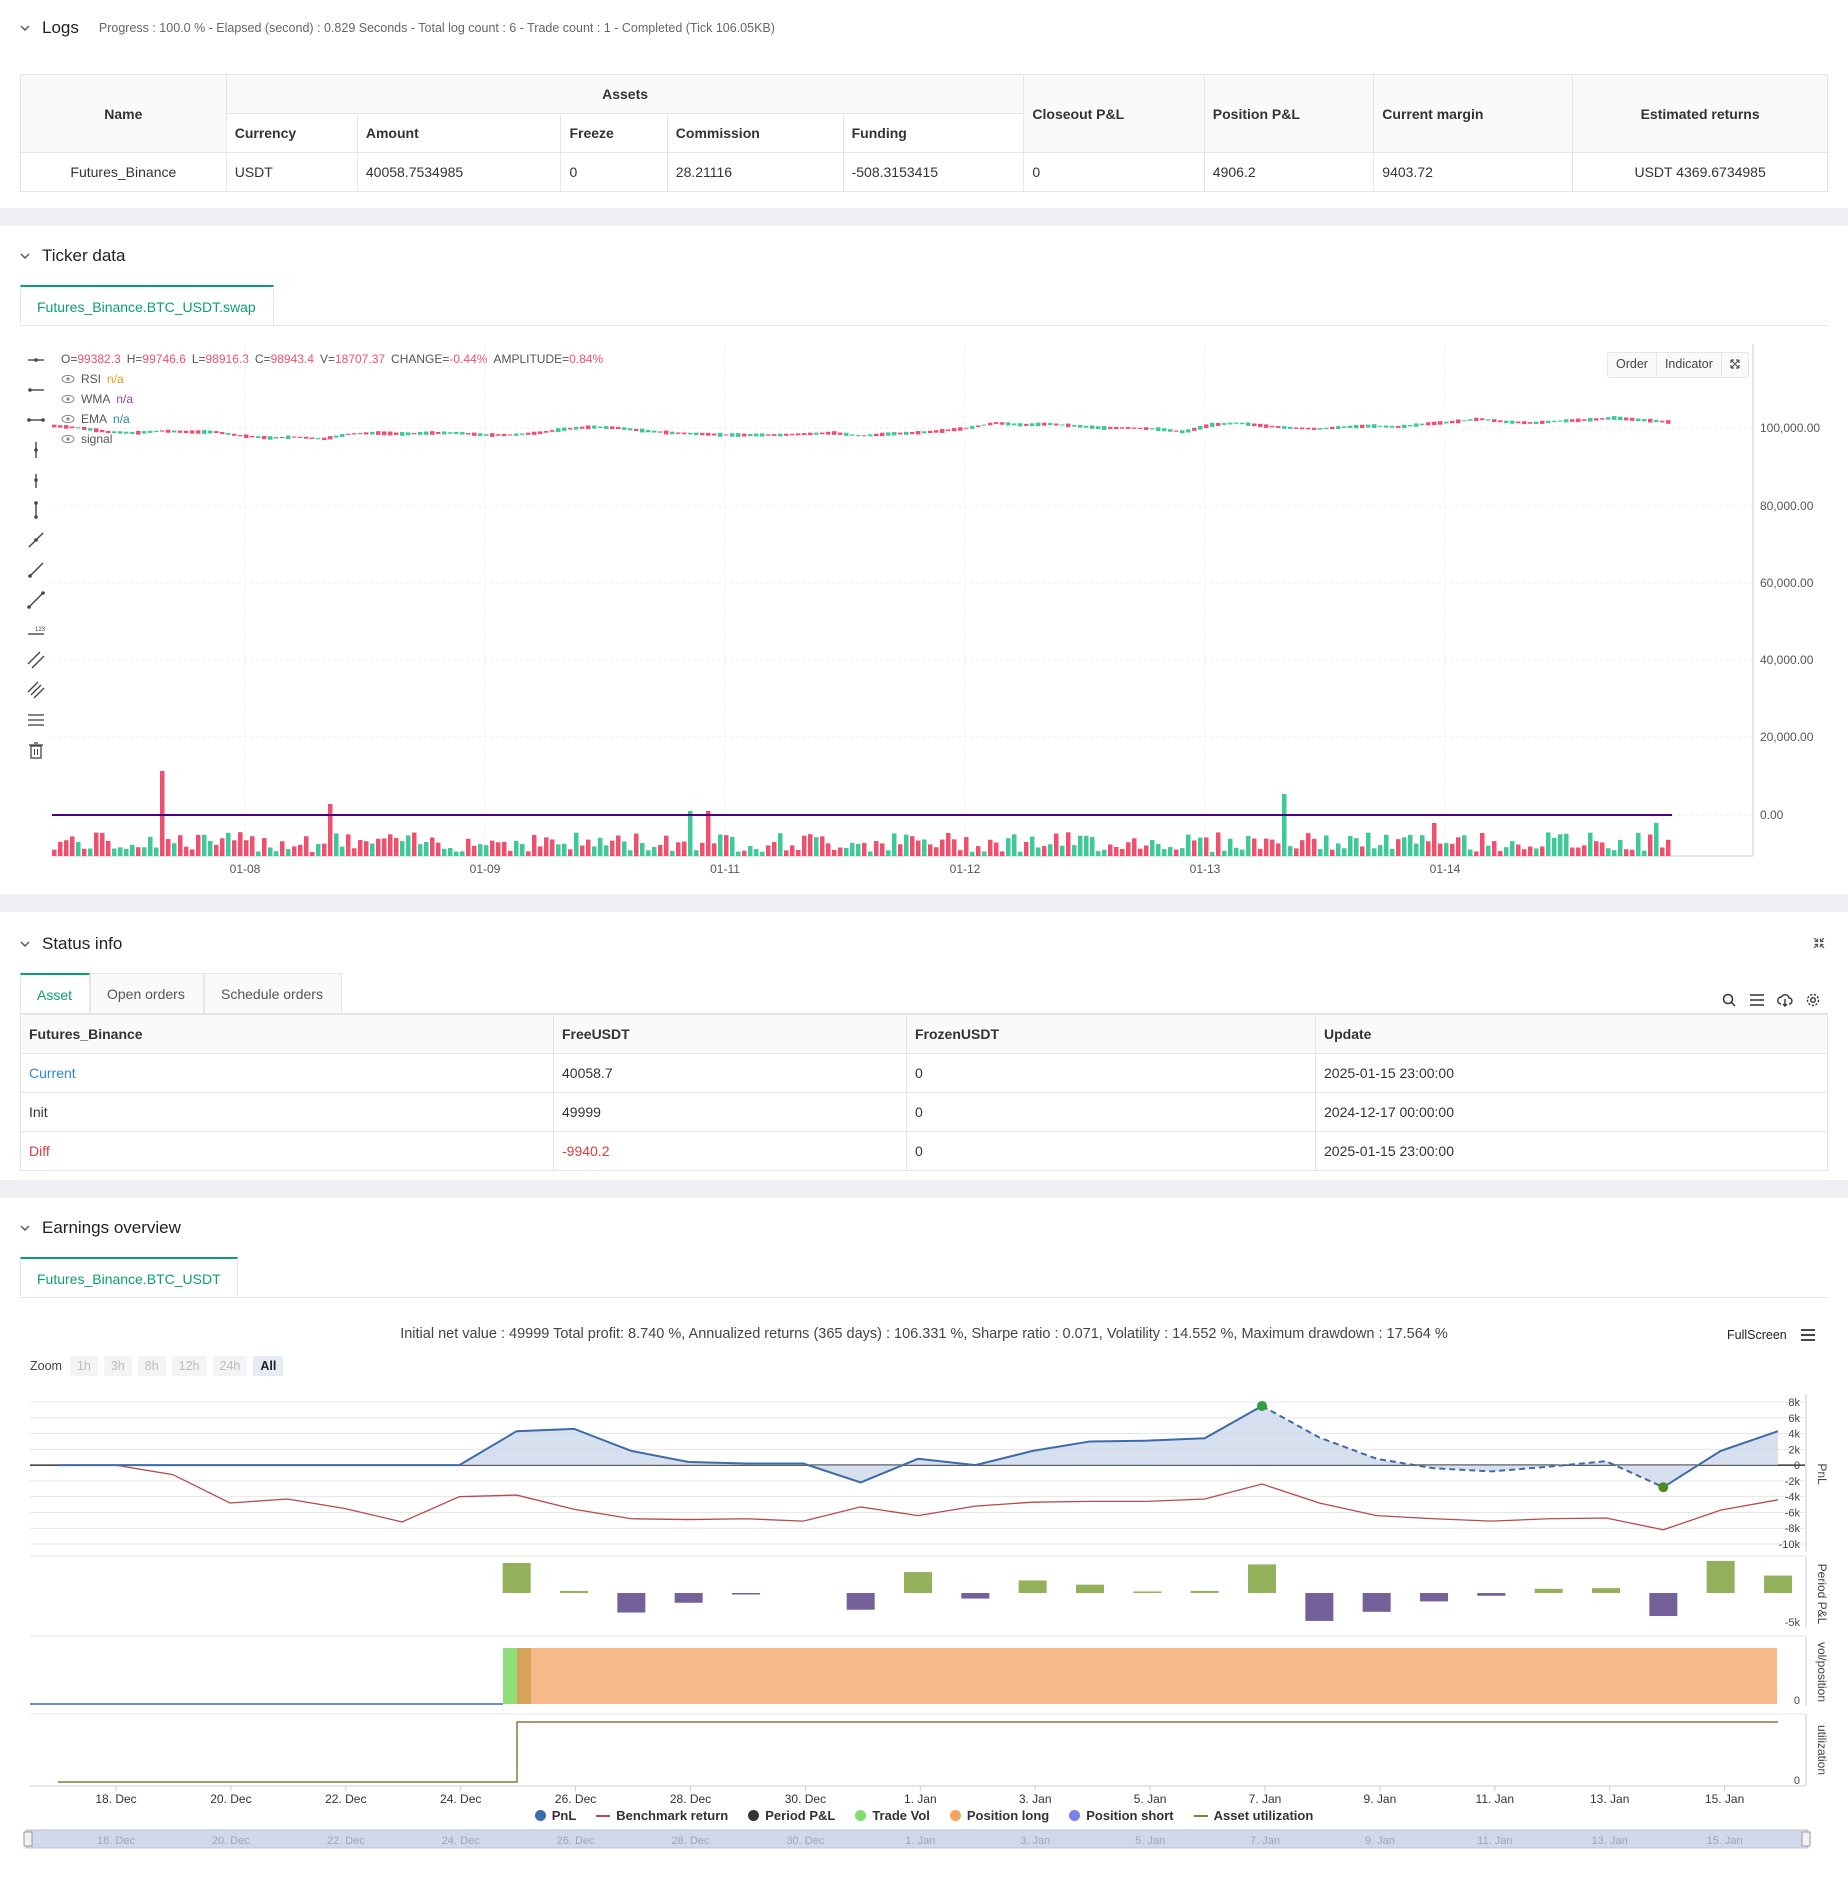  What do you see at coordinates (36, 690) in the screenshot?
I see `price-channel-icon` at bounding box center [36, 690].